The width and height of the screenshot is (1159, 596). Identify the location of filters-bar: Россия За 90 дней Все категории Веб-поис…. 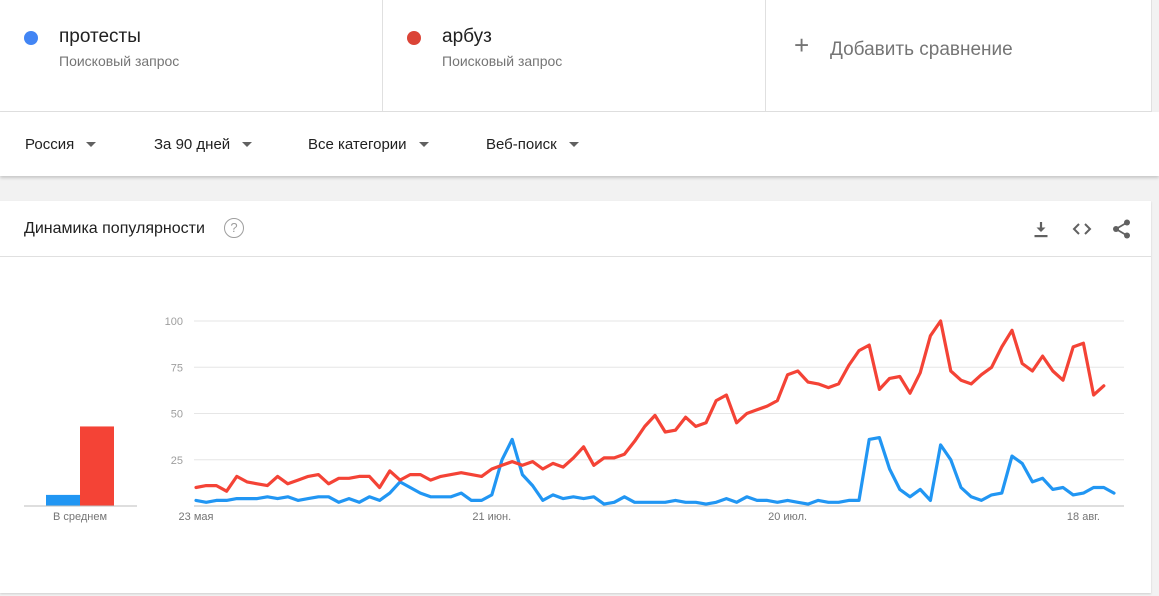
(579, 144).